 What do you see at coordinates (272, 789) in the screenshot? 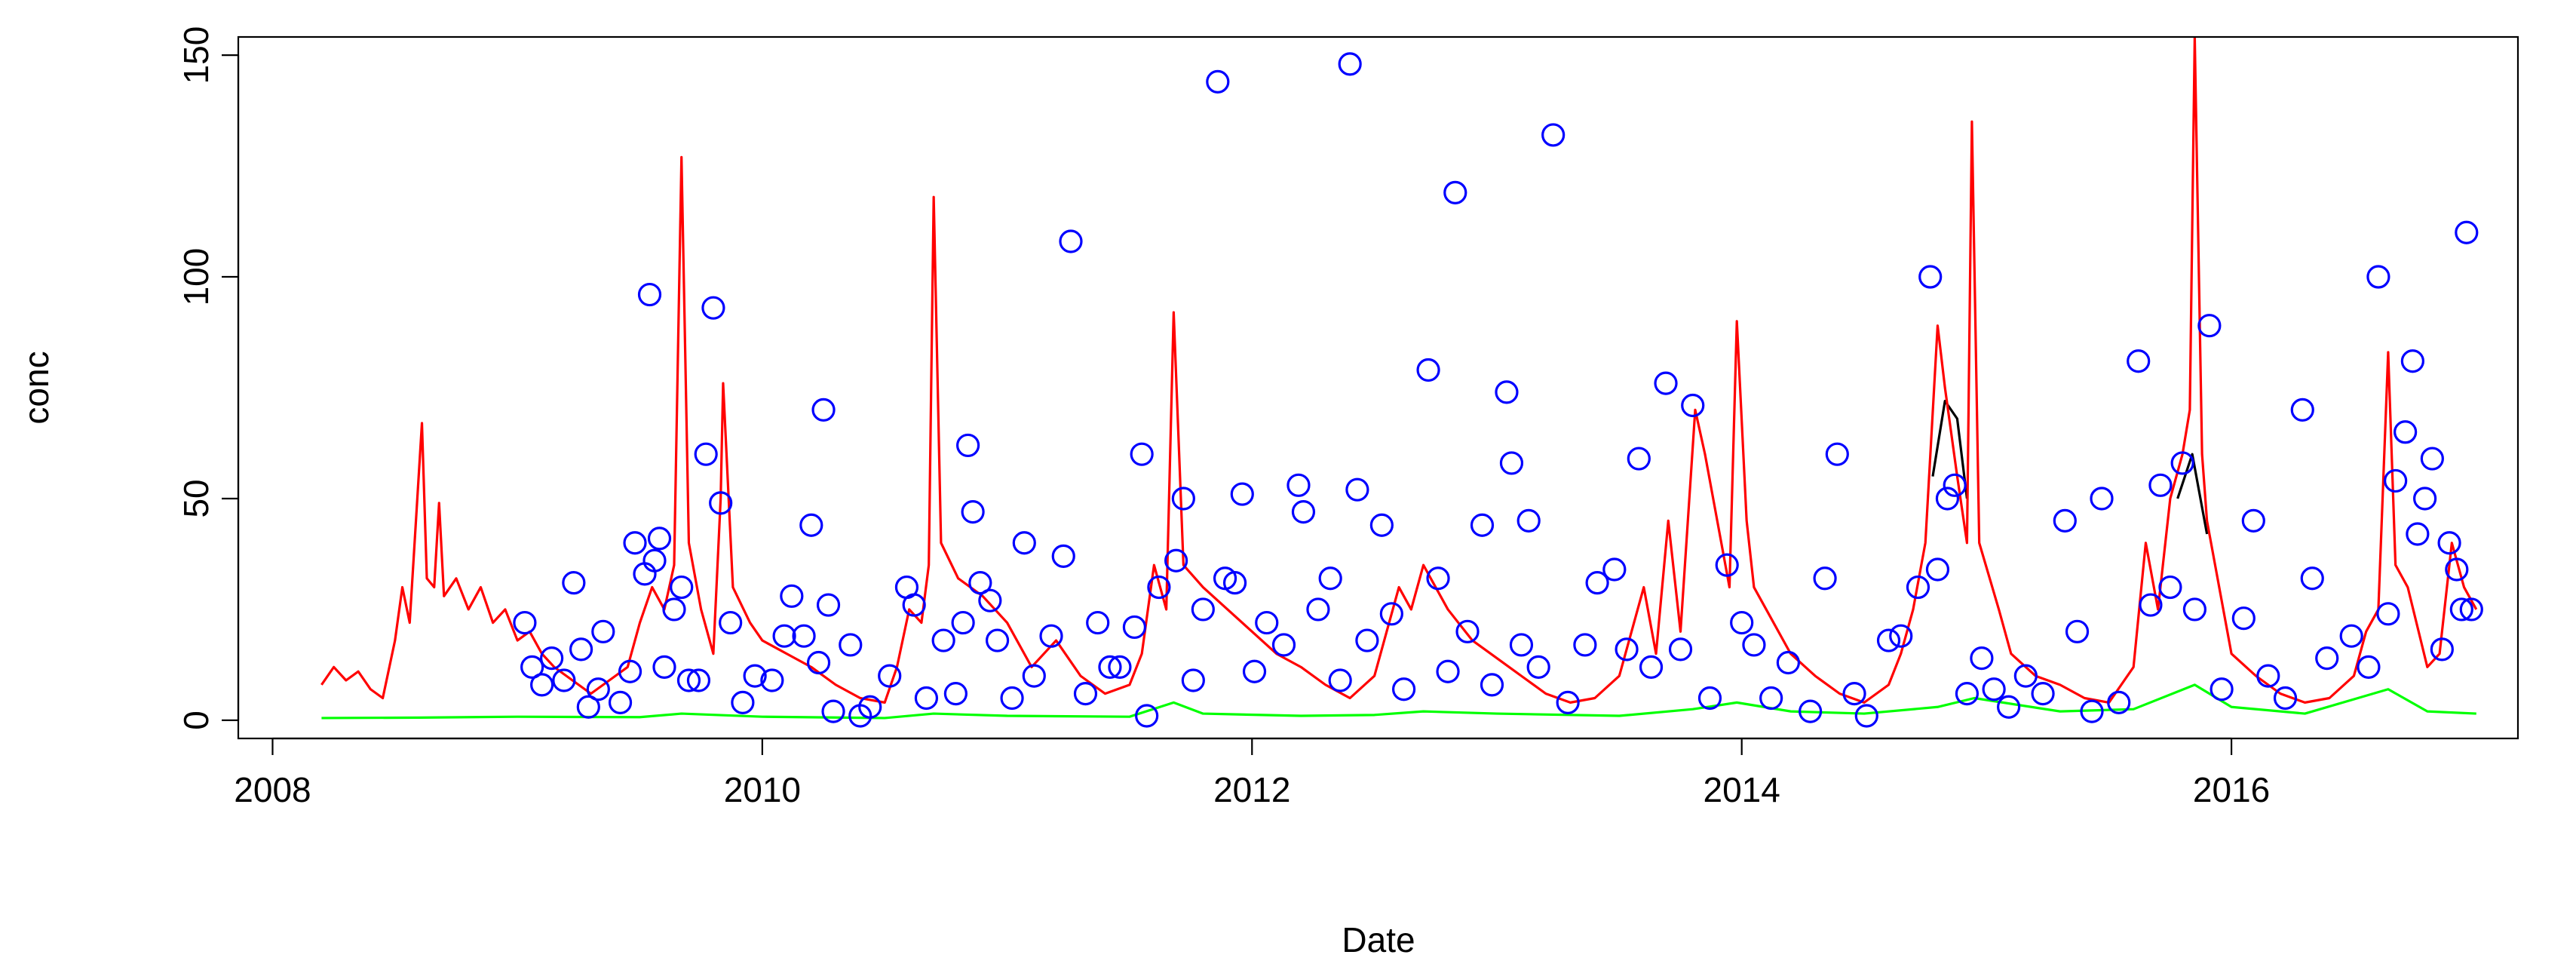
I see `x-tick-label: 2008` at bounding box center [272, 789].